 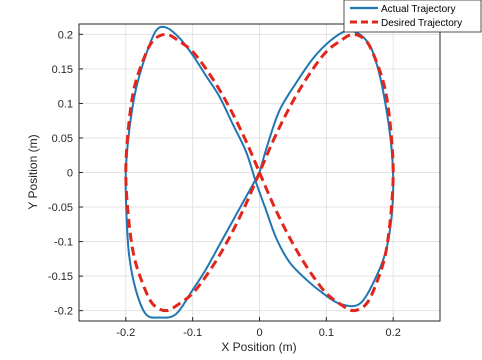 I want to click on legend-label-desired: Desired Trajectory, so click(x=421, y=23).